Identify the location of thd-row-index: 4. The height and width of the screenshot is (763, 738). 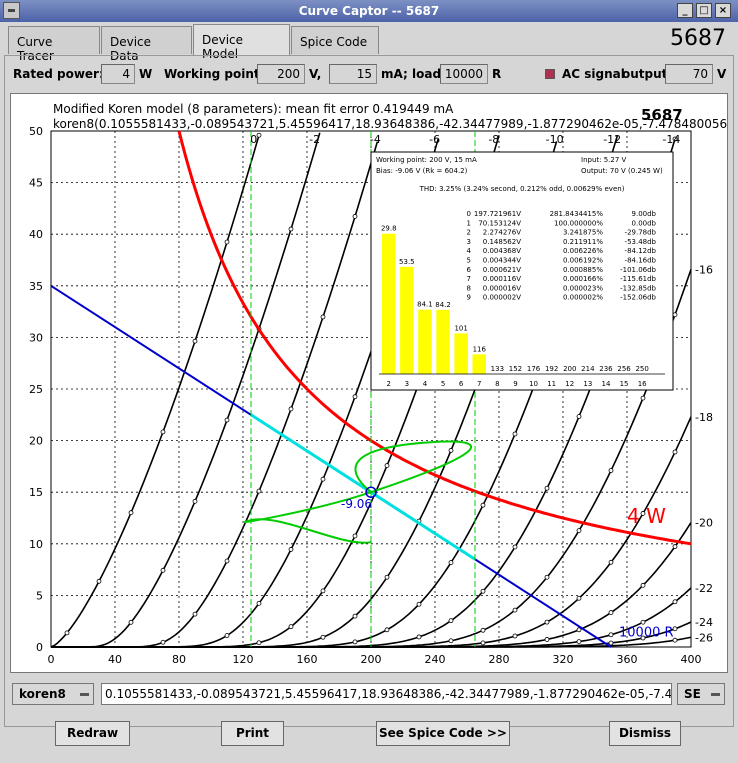
(469, 251).